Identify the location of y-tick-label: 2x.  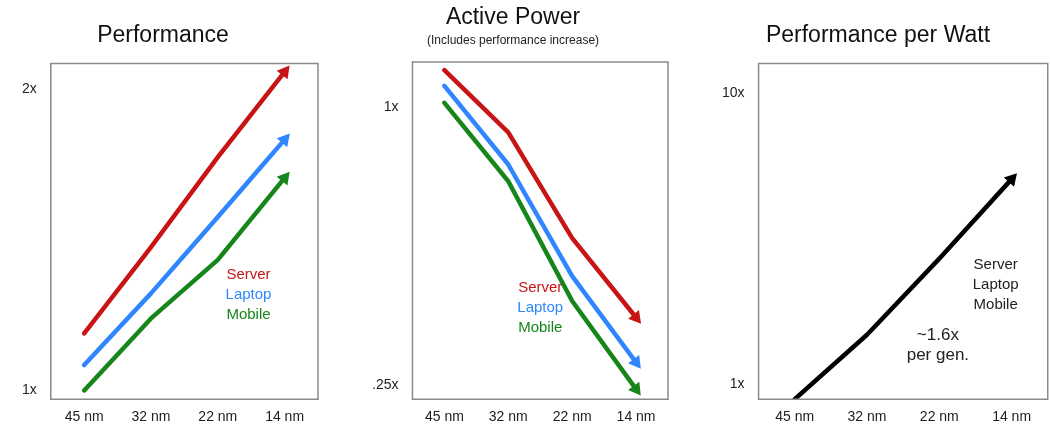
(29, 87).